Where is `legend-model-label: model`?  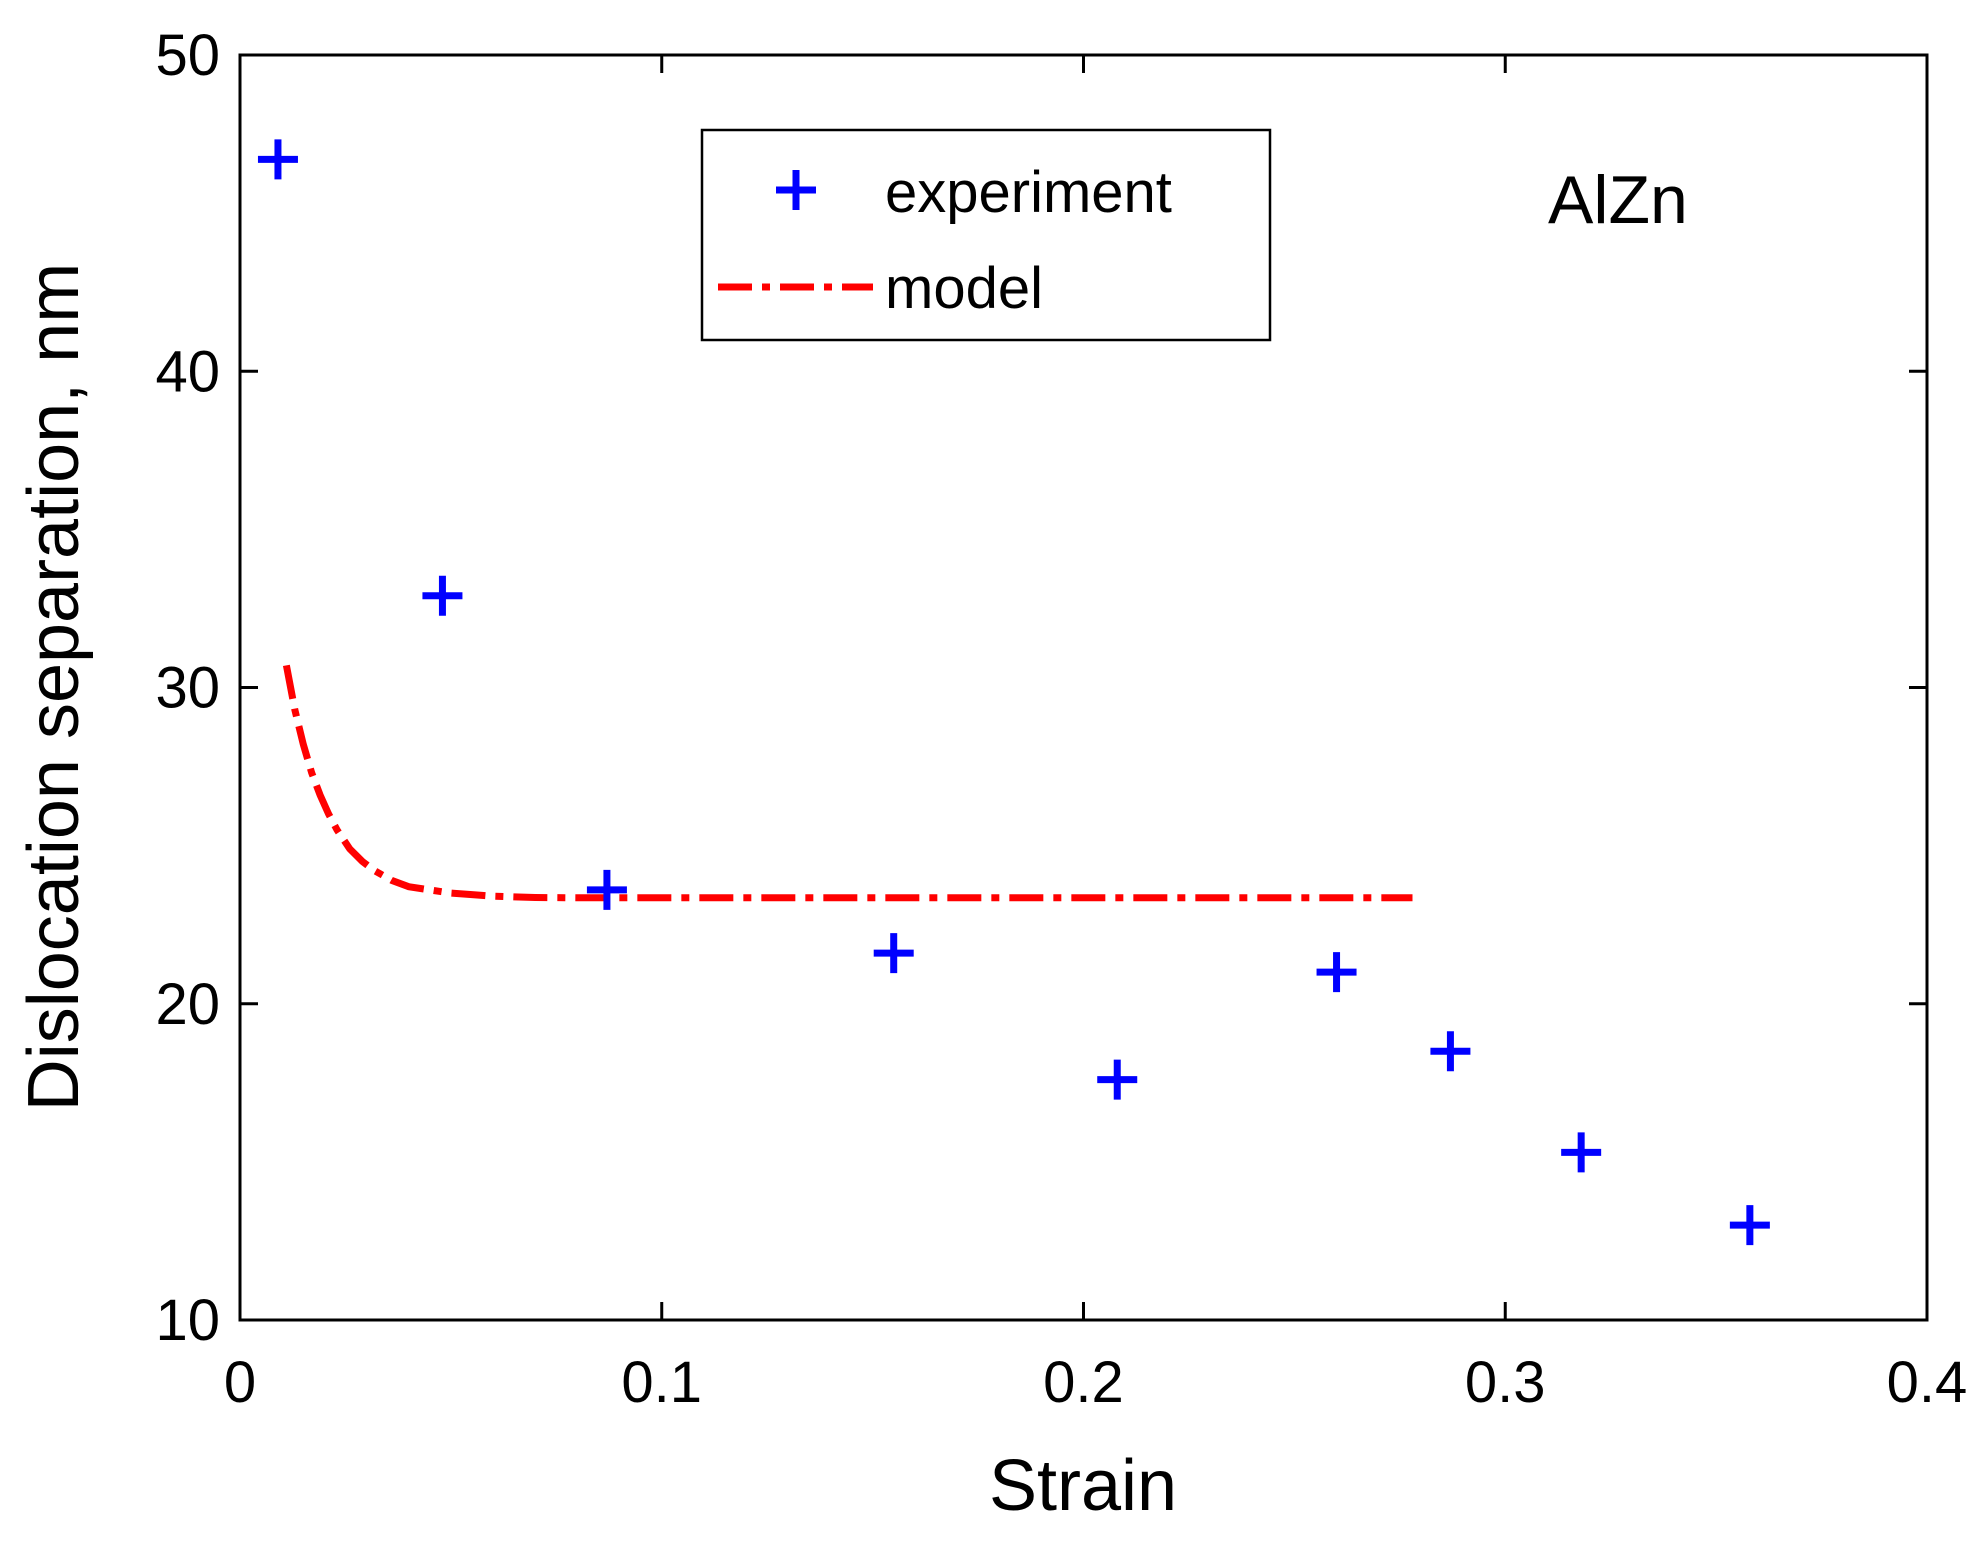 legend-model-label: model is located at coordinates (964, 288).